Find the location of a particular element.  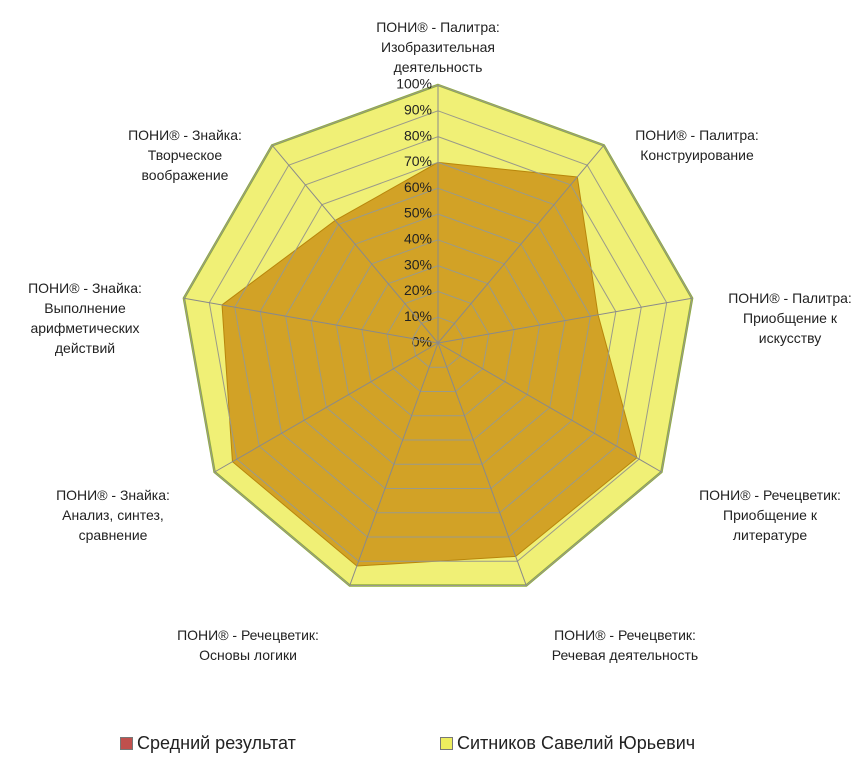

legend-item: Средний результат is located at coordinates (208, 743).